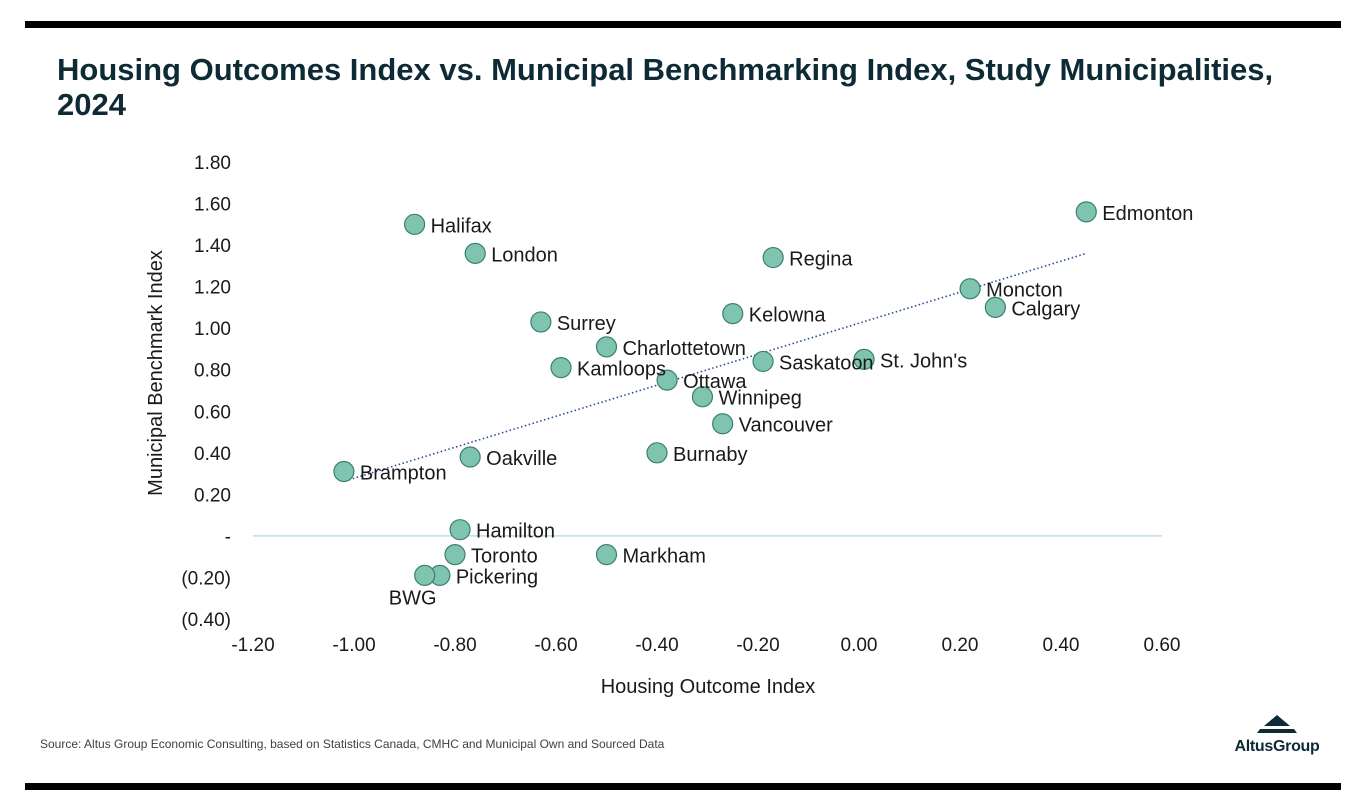 This screenshot has height=808, width=1359. Describe the element at coordinates (859, 645) in the screenshot. I see `x-tick-label: 0.00` at that location.